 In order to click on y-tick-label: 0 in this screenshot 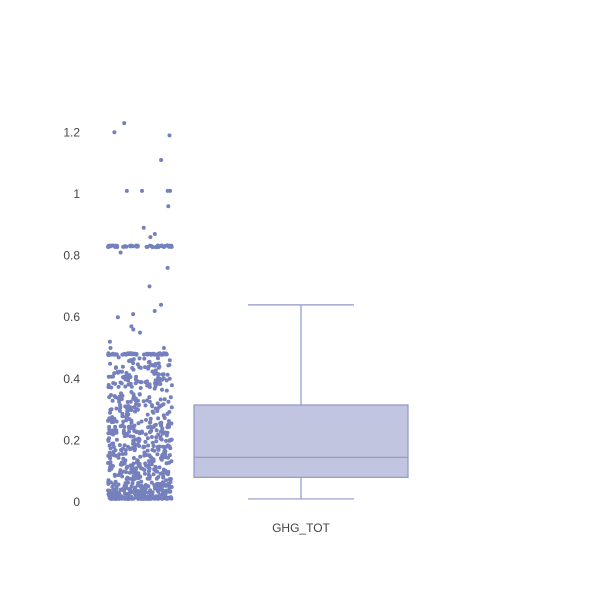, I will do `click(76, 502)`.